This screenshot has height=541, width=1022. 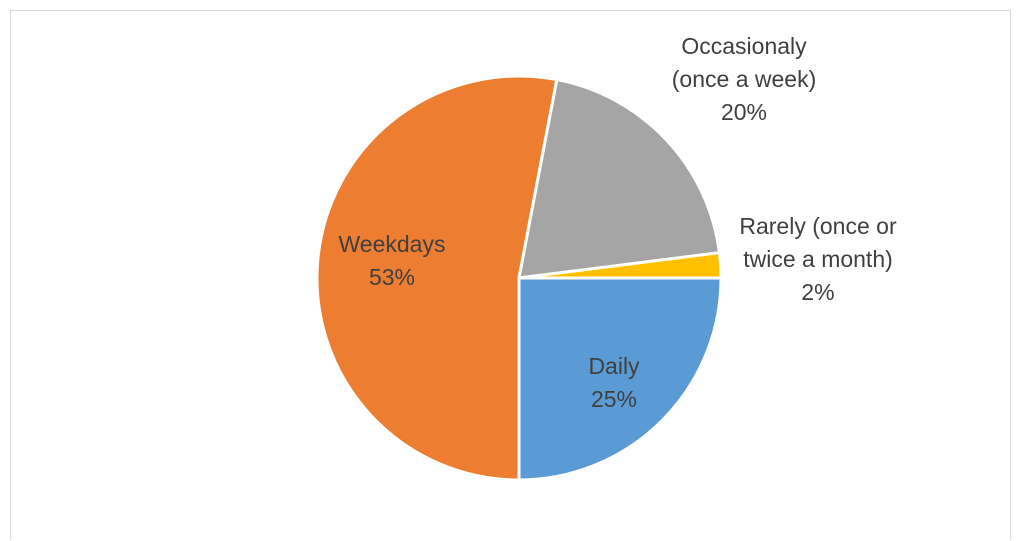 What do you see at coordinates (392, 260) in the screenshot?
I see `data-label-weekdays: Weekdays 53%` at bounding box center [392, 260].